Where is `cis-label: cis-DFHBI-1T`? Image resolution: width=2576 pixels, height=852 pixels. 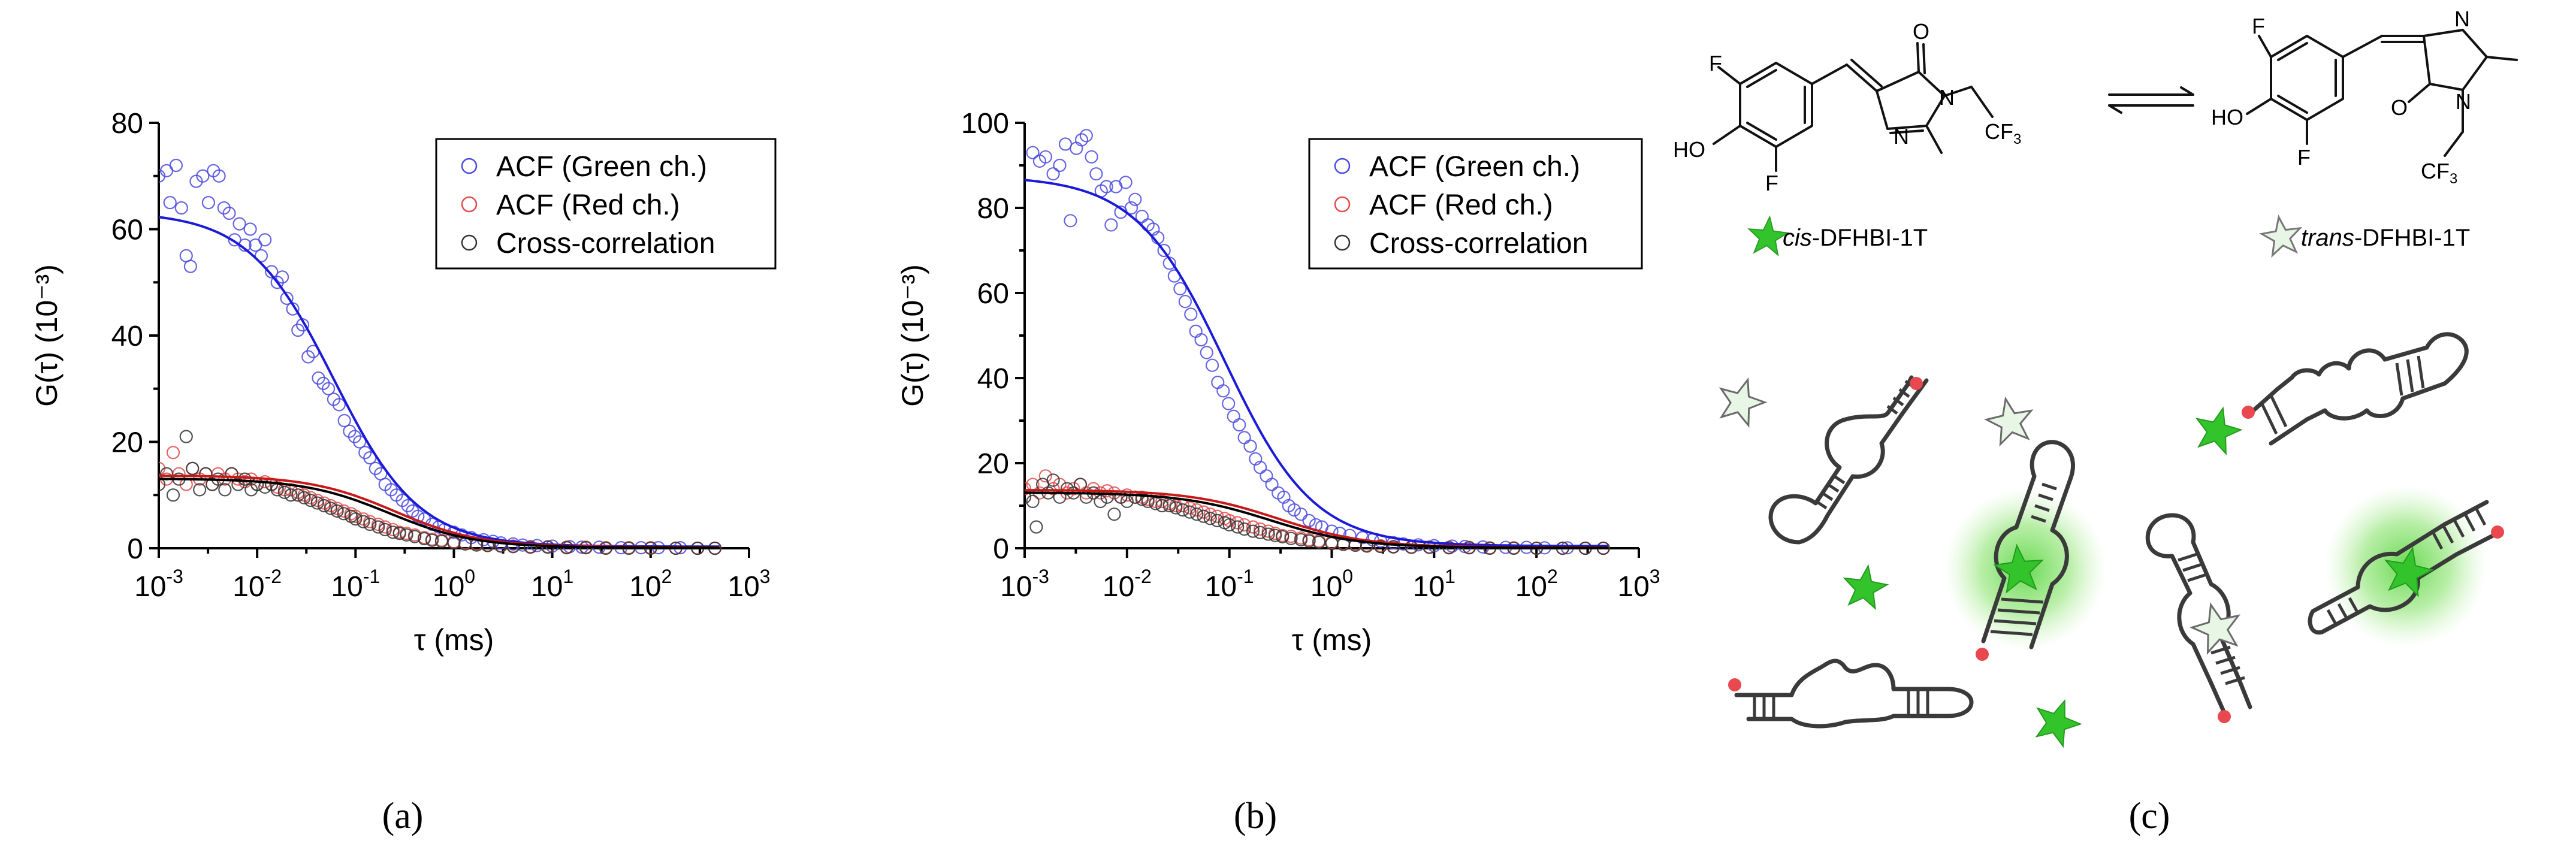
cis-label: cis-DFHBI-1T is located at coordinates (1838, 235).